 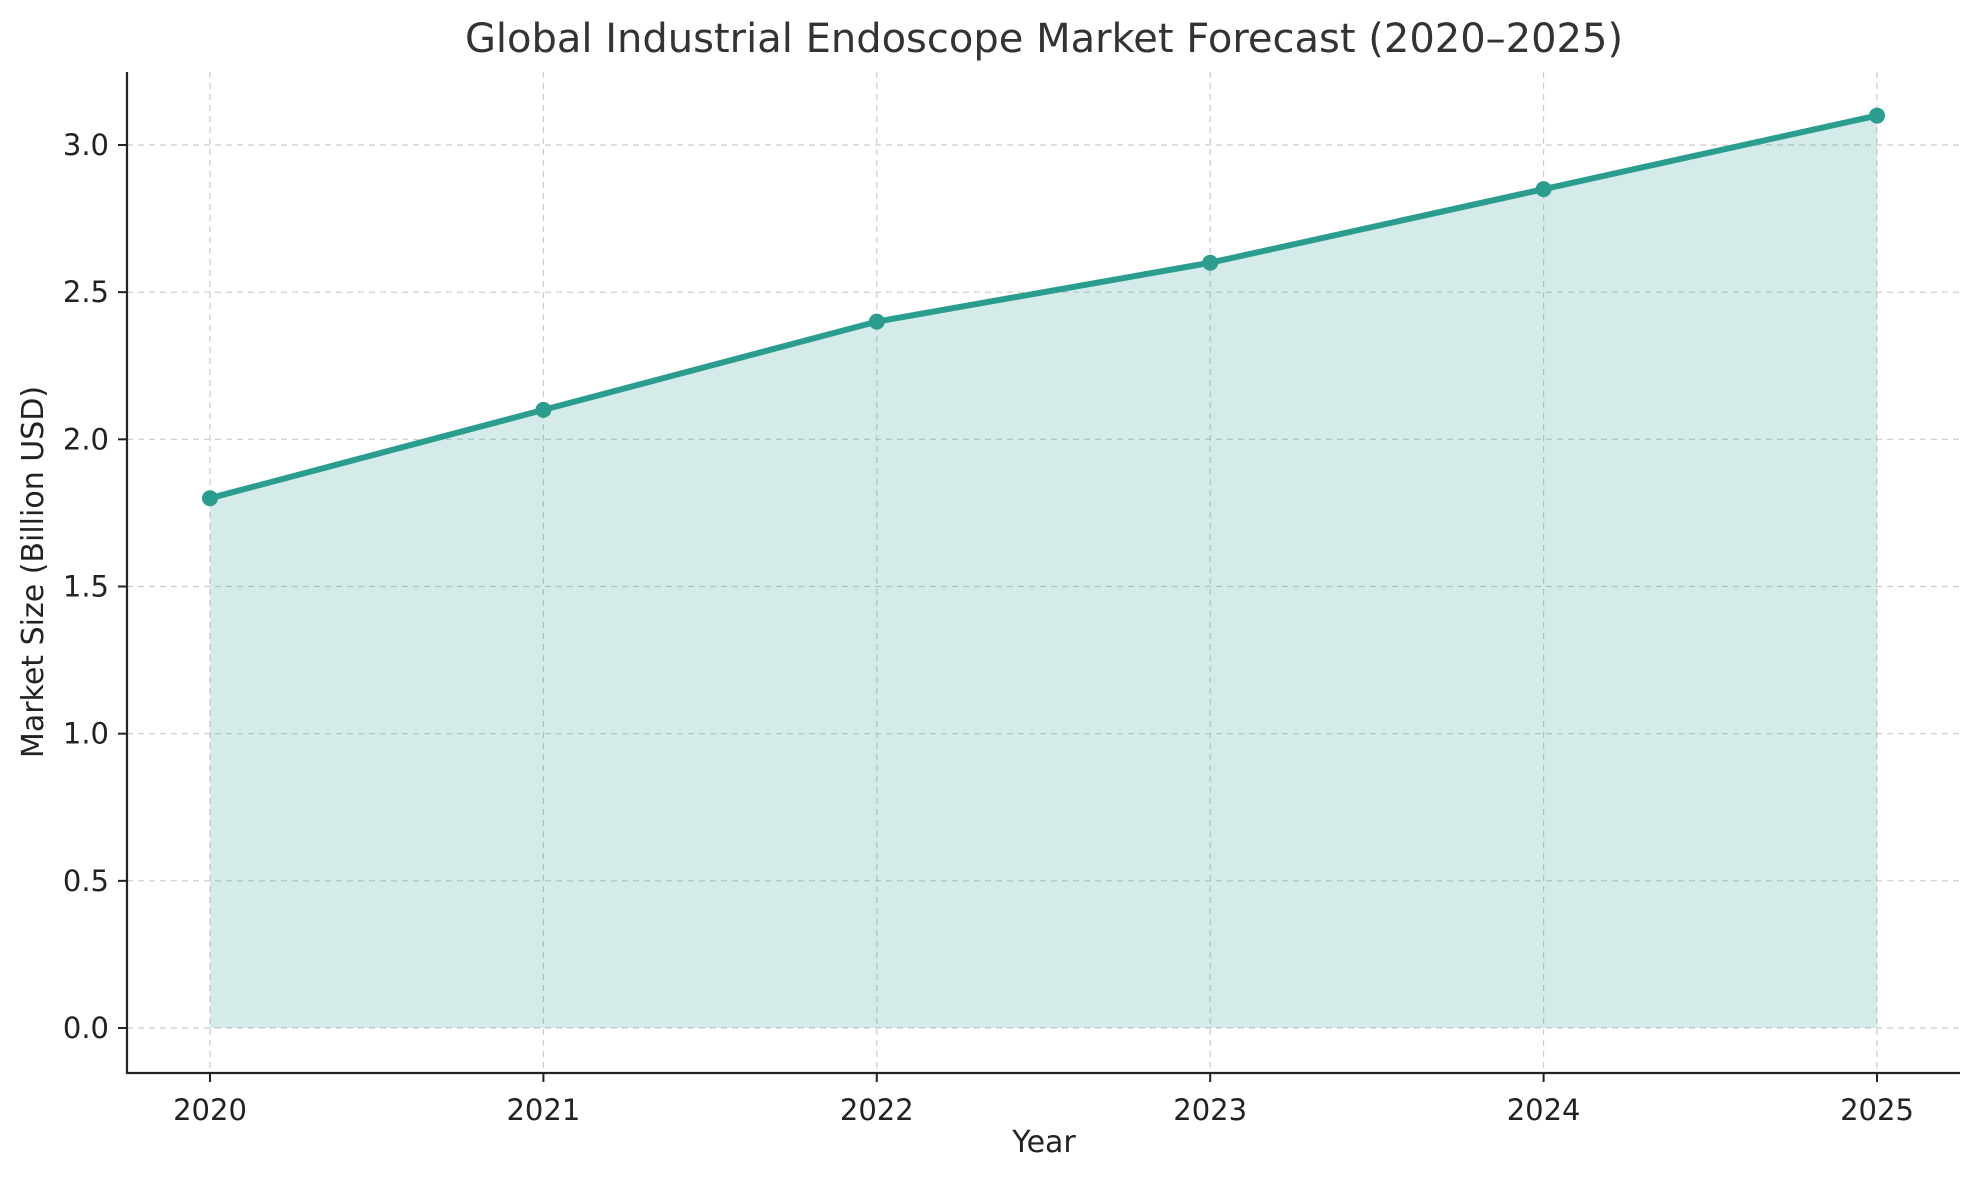 What do you see at coordinates (1210, 1110) in the screenshot?
I see `x-tick-label: 2023` at bounding box center [1210, 1110].